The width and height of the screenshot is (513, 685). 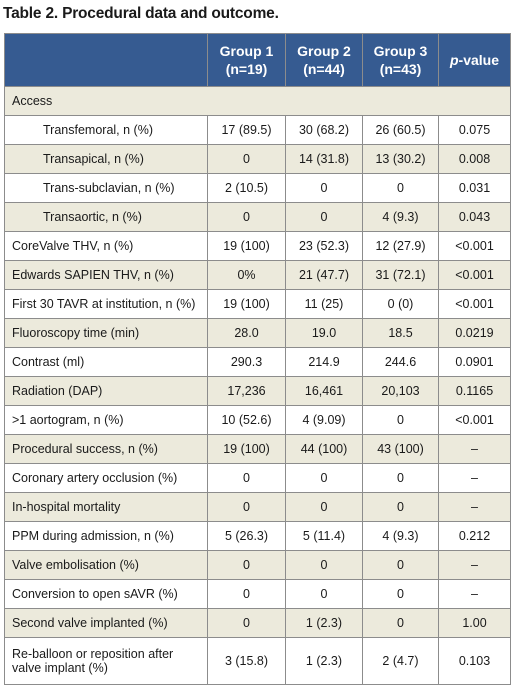 What do you see at coordinates (324, 362) in the screenshot?
I see `cell-group2: 214.9` at bounding box center [324, 362].